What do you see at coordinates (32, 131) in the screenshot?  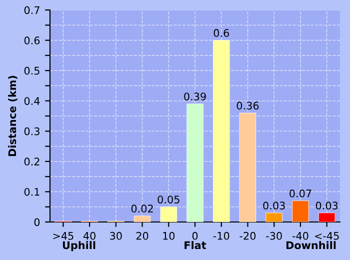 I see `y-tick-label: 0.3` at bounding box center [32, 131].